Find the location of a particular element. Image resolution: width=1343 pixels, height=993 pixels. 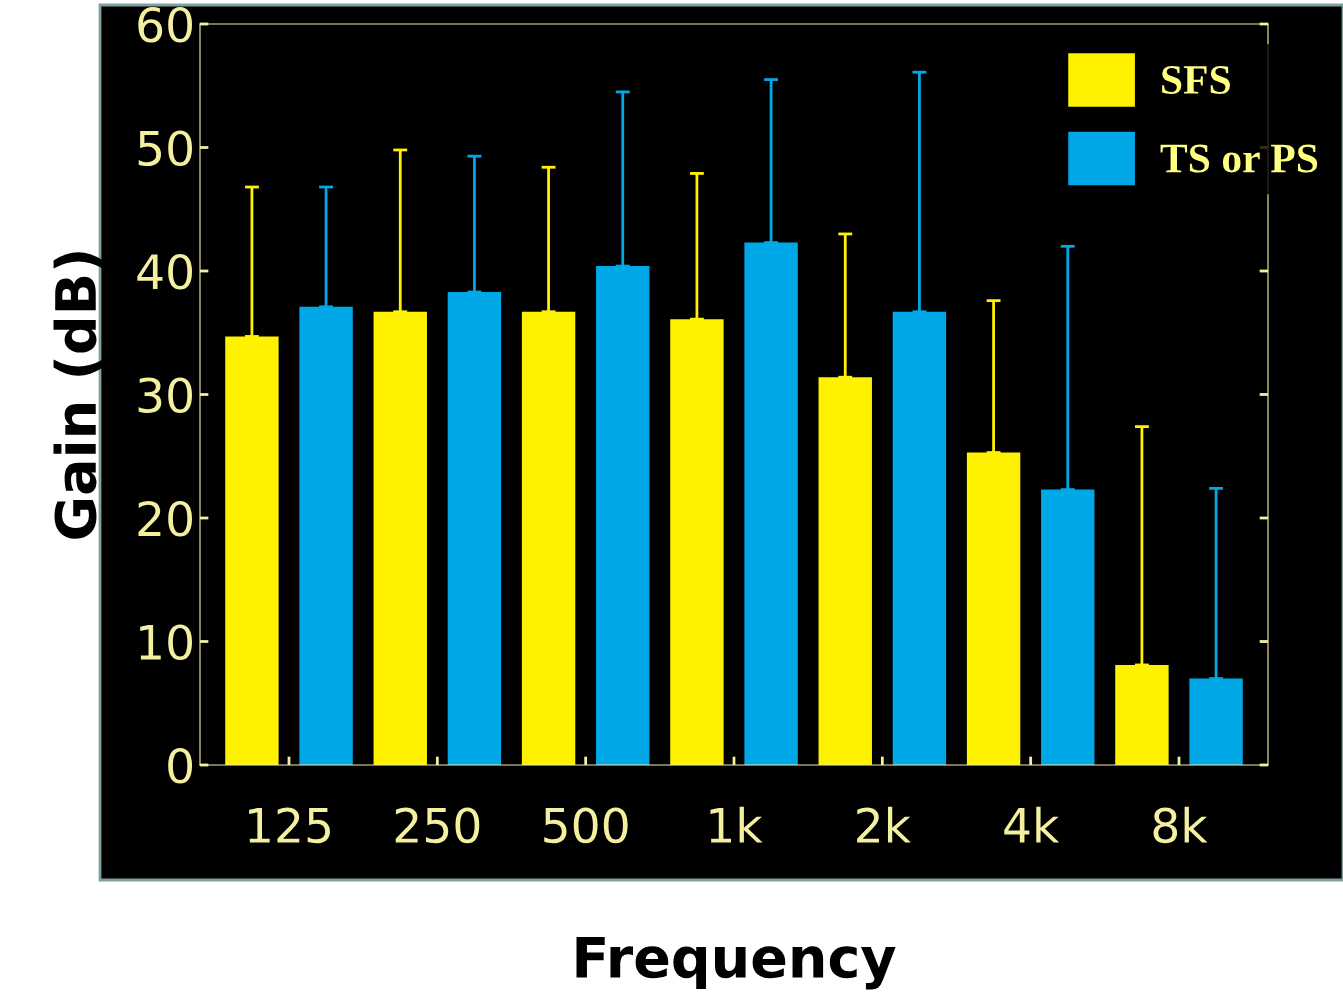

y-tick-label: 40 is located at coordinates (164, 271).